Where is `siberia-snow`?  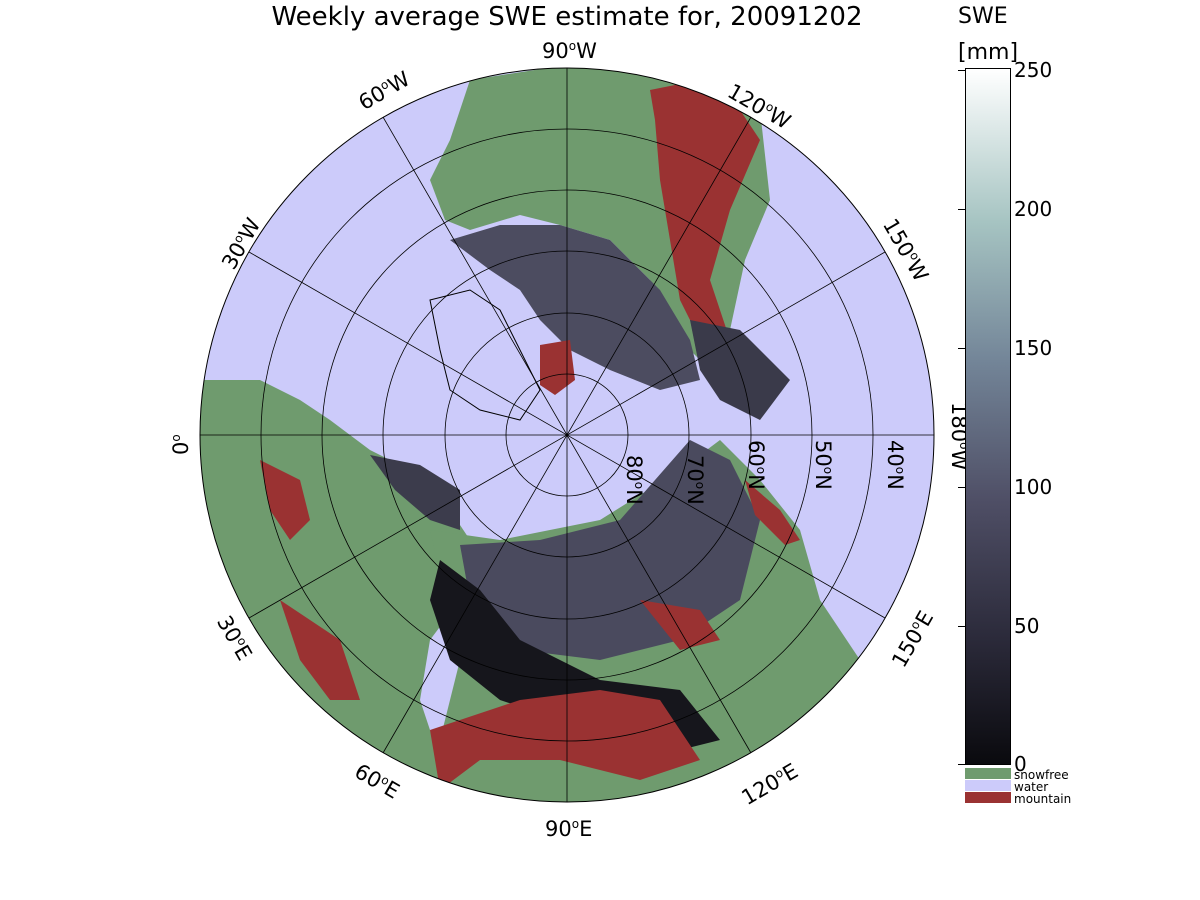
siberia-snow is located at coordinates (610, 550).